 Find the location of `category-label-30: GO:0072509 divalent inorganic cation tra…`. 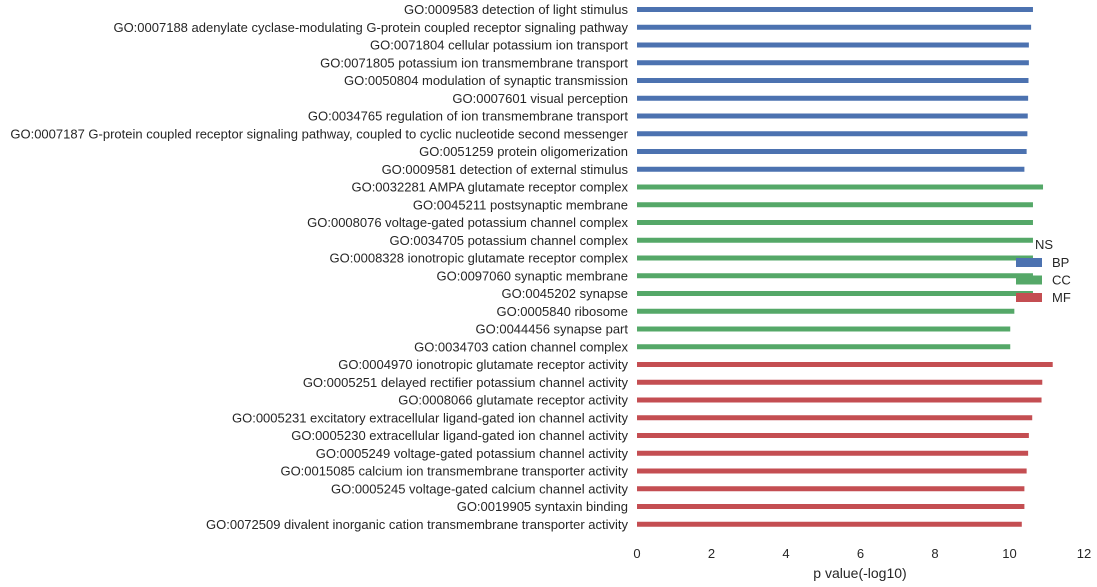

category-label-30: GO:0072509 divalent inorganic cation tra… is located at coordinates (417, 524).